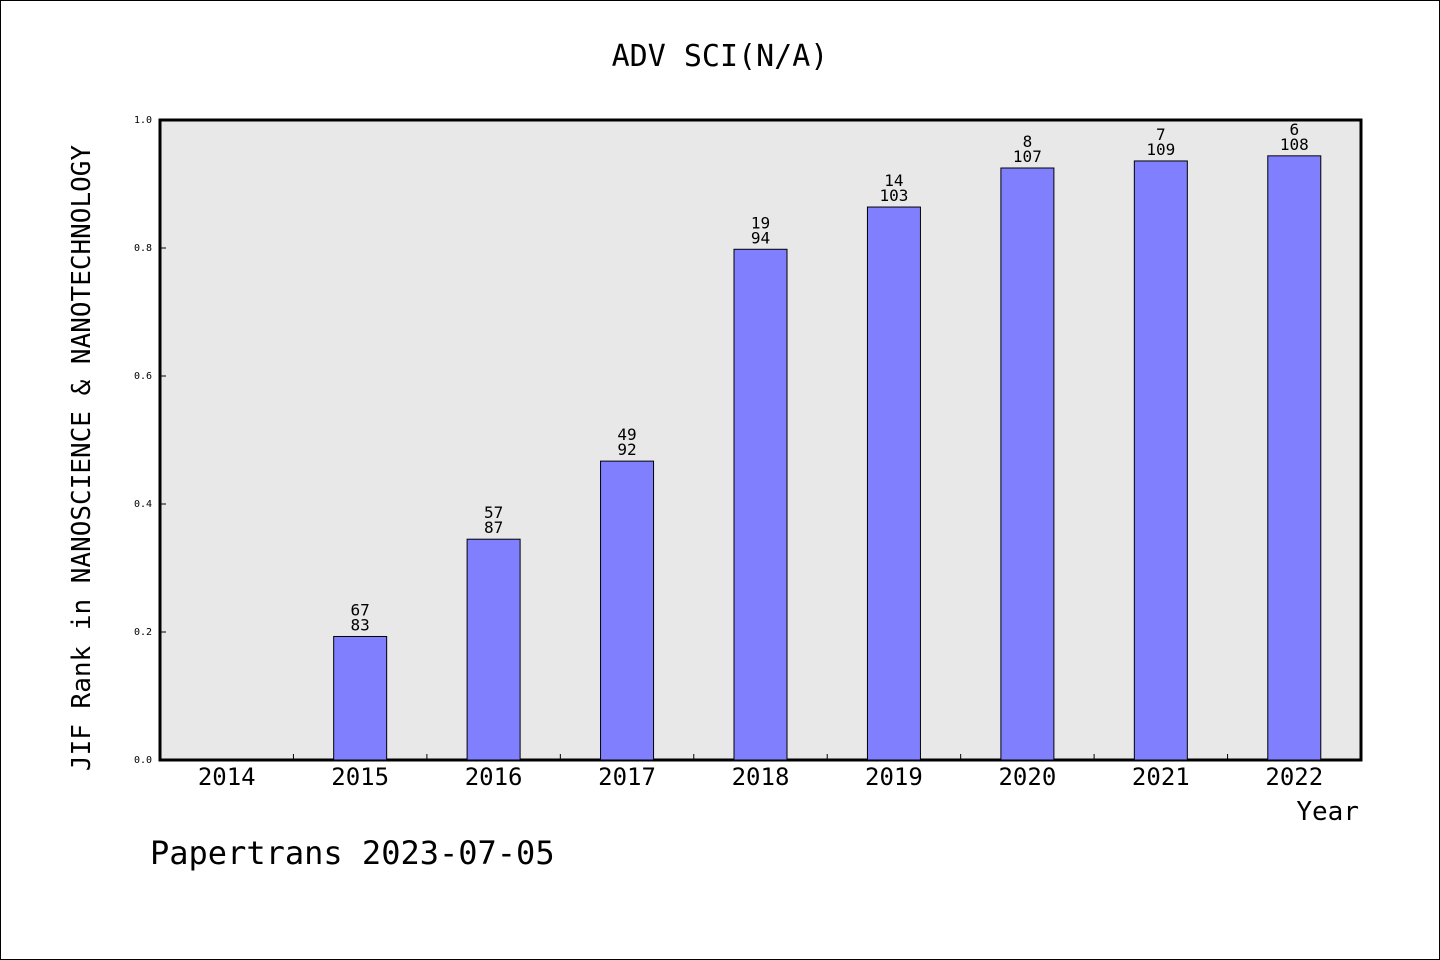 The image size is (1440, 960). I want to click on bar-2020, so click(1027, 464).